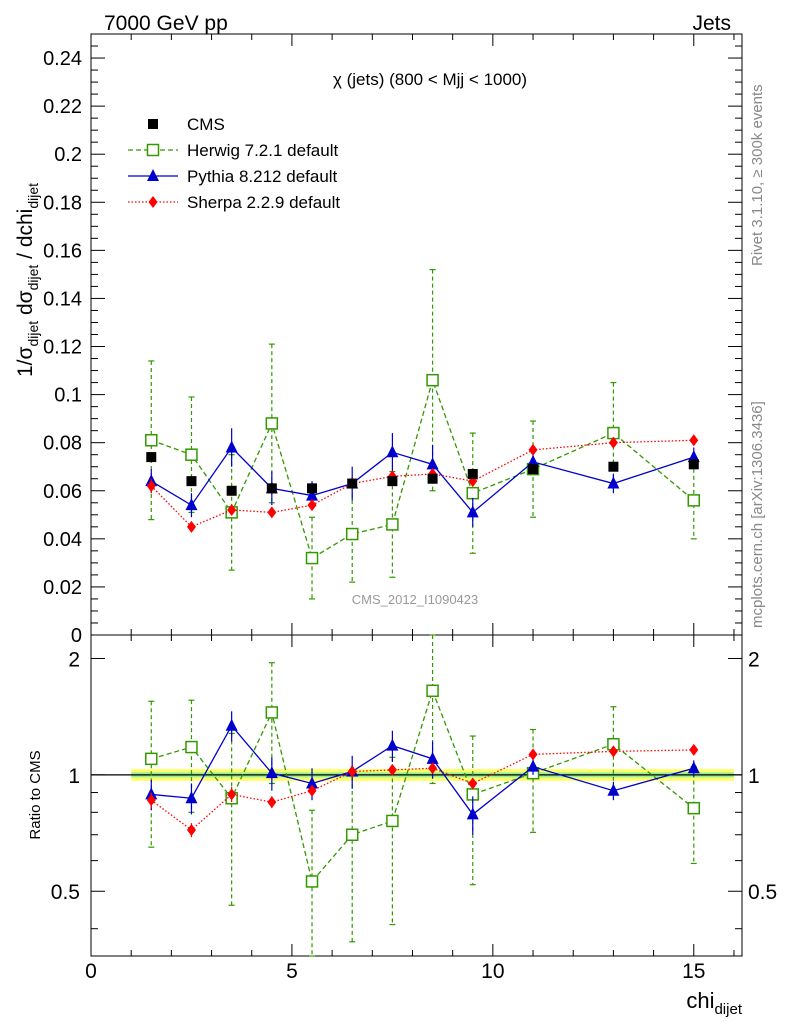 This screenshot has width=786, height=1024. Describe the element at coordinates (62, 588) in the screenshot. I see `y-tick-label: 0.02` at that location.